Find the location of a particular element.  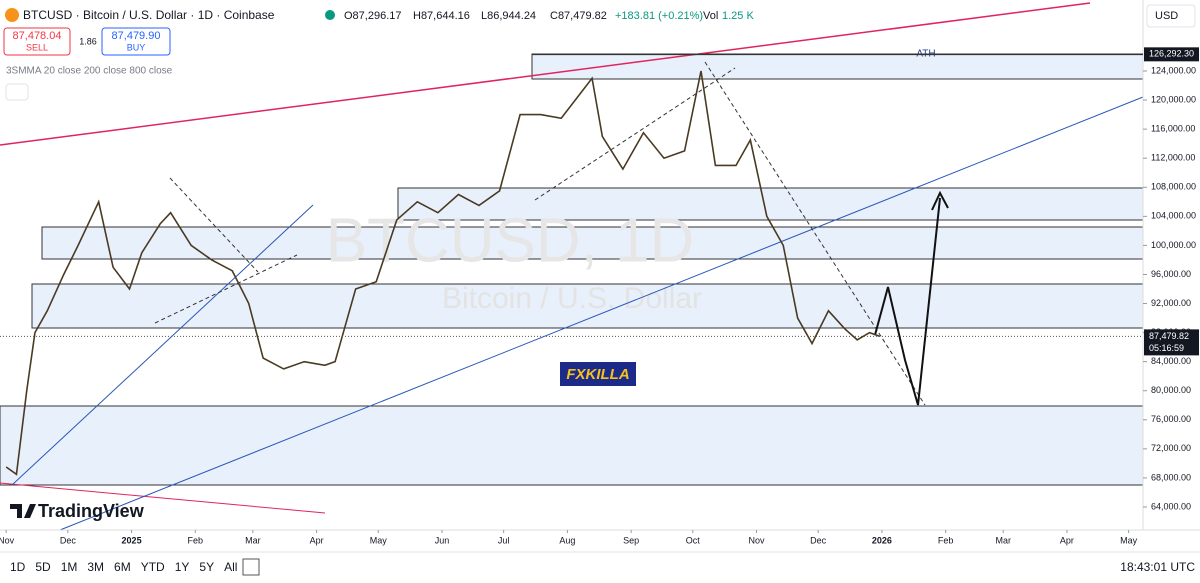

projection is located at coordinates (907, 301).